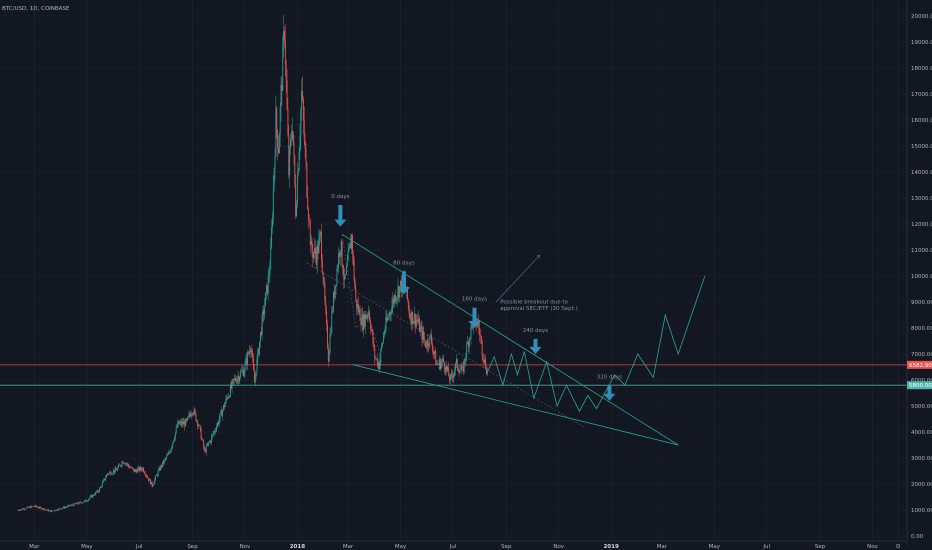  Describe the element at coordinates (920, 386) in the screenshot. I see `price-tag-label: 5800.00` at that location.